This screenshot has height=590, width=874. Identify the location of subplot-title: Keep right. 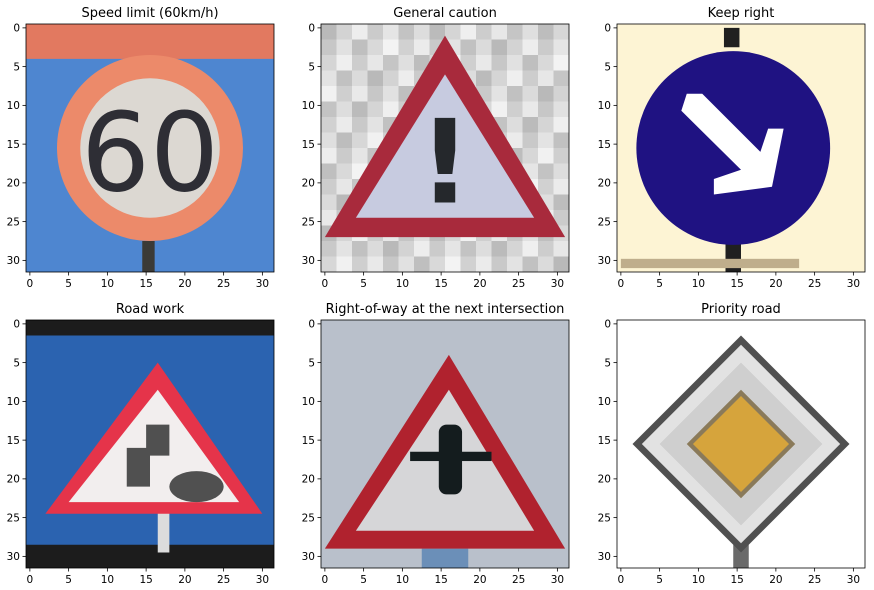
(741, 13).